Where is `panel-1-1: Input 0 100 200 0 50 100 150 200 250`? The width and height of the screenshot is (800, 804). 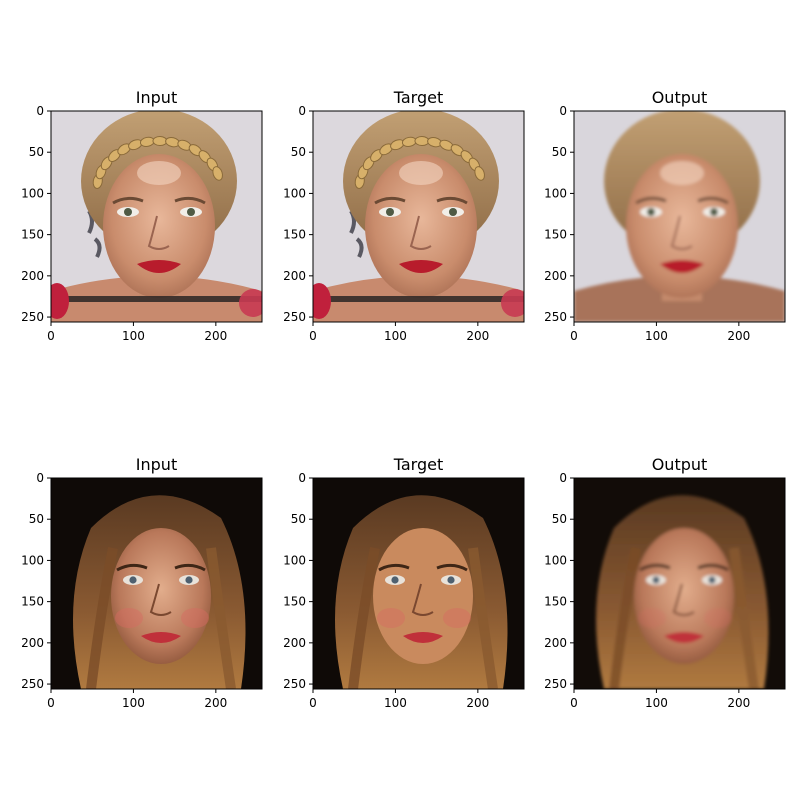 panel-1-1: Input 0 100 200 0 50 100 150 200 250 is located at coordinates (142, 215).